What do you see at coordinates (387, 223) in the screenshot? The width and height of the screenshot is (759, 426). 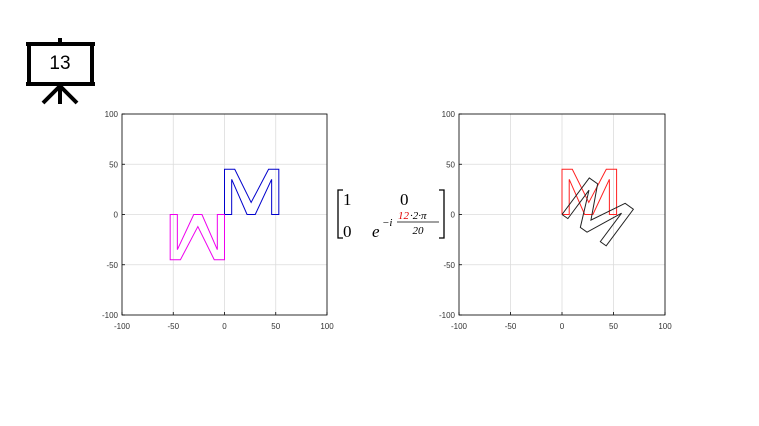 I see `exponent-prefix: −i` at bounding box center [387, 223].